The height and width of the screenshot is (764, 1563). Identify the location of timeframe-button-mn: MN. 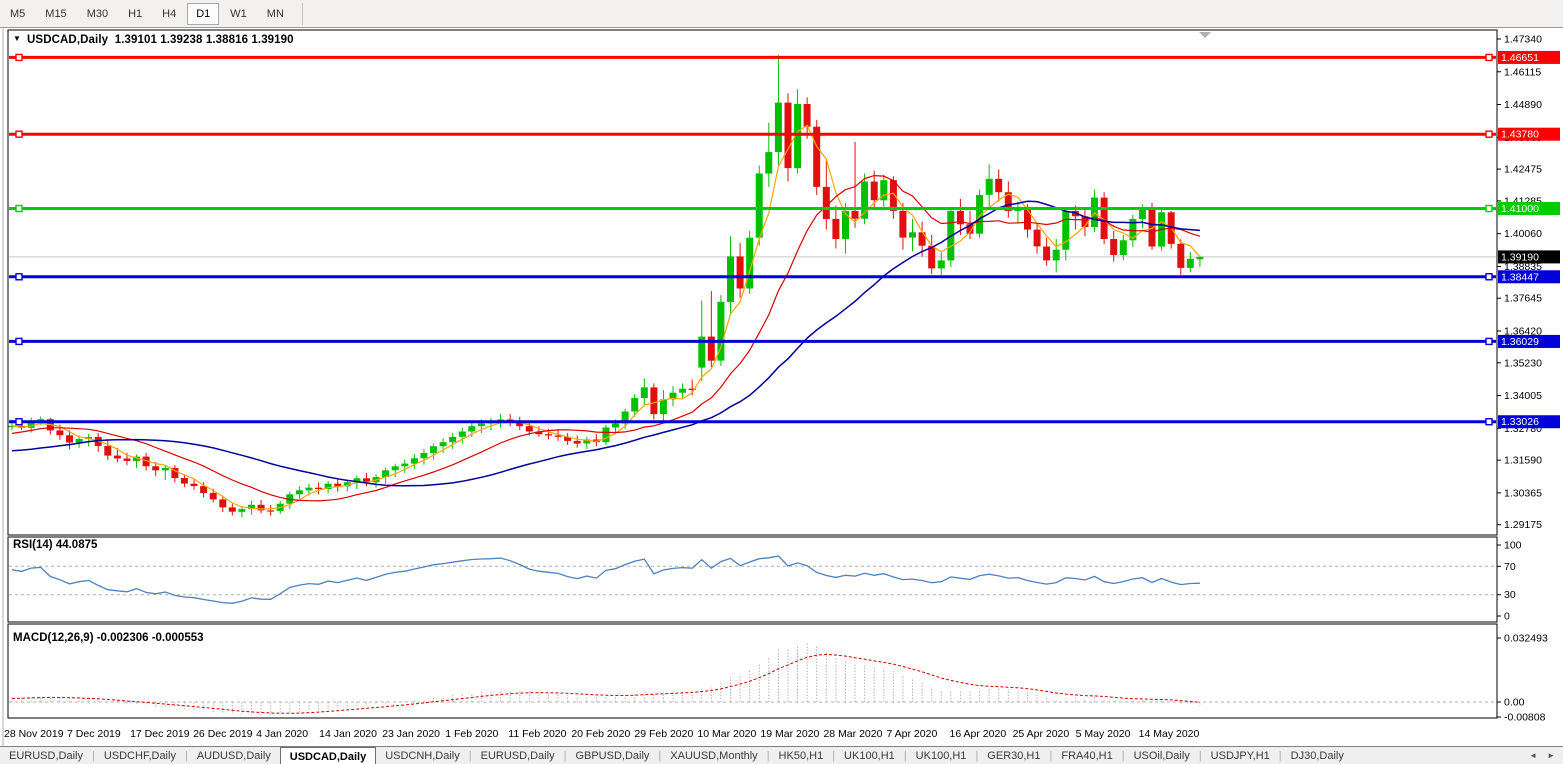
(275, 13).